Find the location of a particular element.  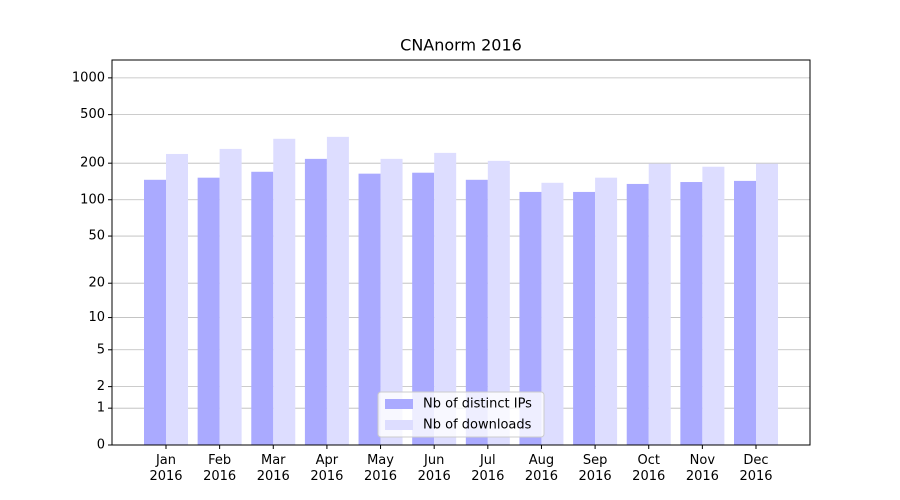

x-tick-label: Jun 2016 is located at coordinates (434, 468).